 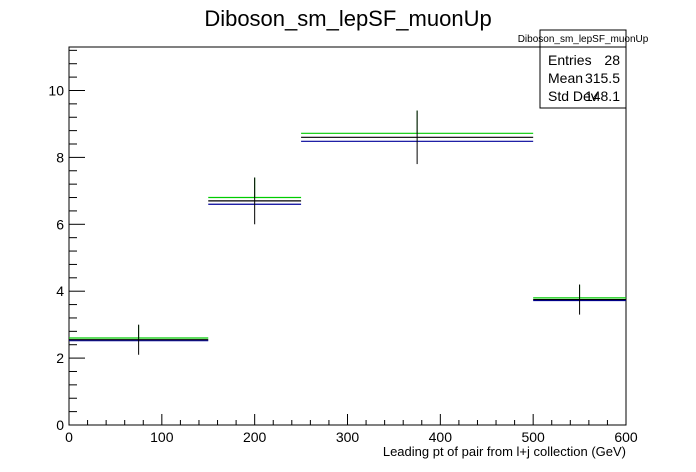 I want to click on y-axis-ticks: 0 2 4 6 8 10, so click(x=66, y=241).